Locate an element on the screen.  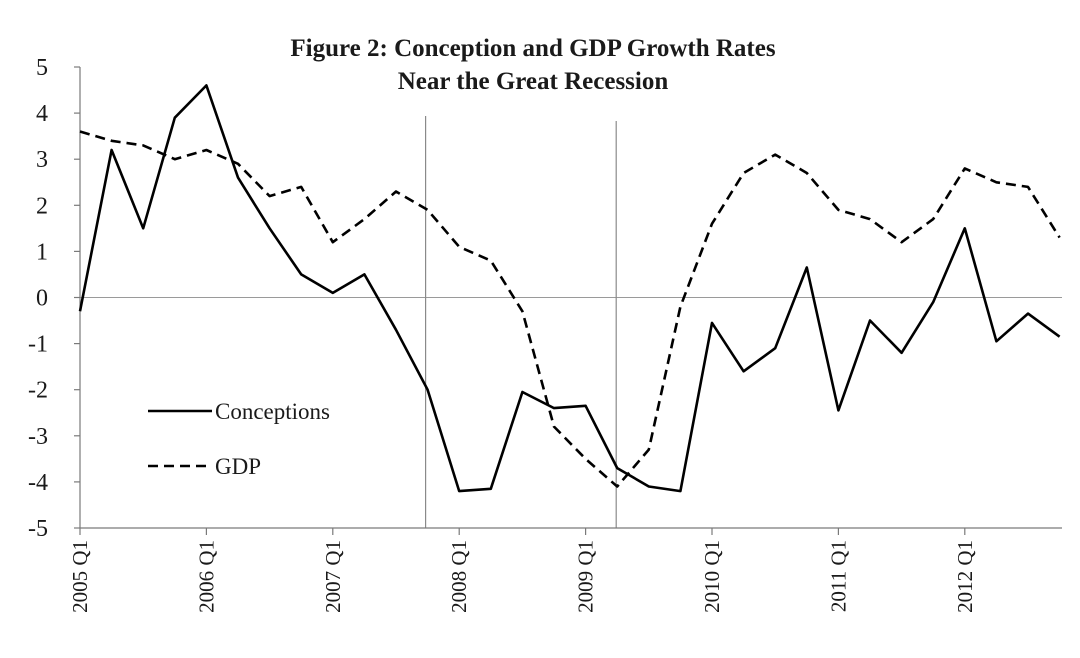
y-tick-label: -2 is located at coordinates (38, 391).